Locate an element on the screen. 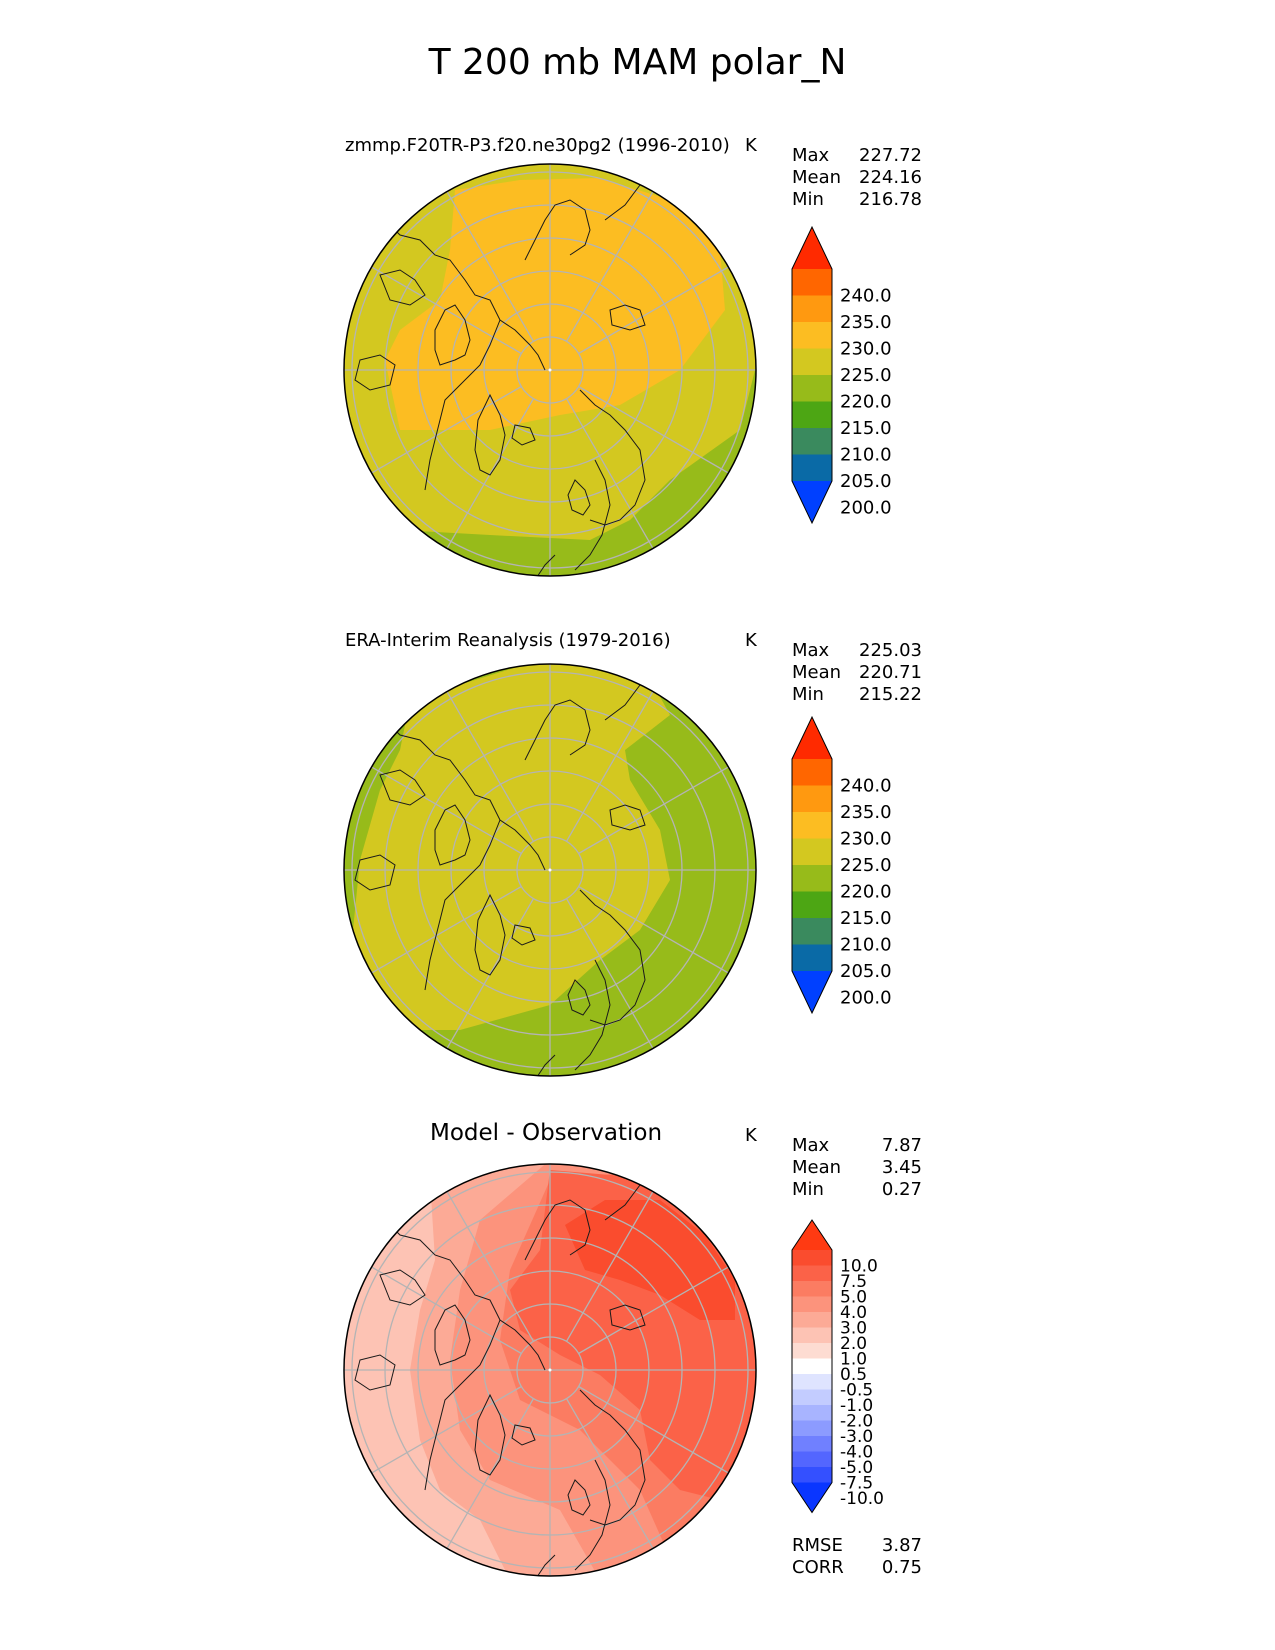 This screenshot has width=1275, height=1650. panel-reference-title: ERA-Interim Reanalysis (1979-2016) is located at coordinates (508, 640).